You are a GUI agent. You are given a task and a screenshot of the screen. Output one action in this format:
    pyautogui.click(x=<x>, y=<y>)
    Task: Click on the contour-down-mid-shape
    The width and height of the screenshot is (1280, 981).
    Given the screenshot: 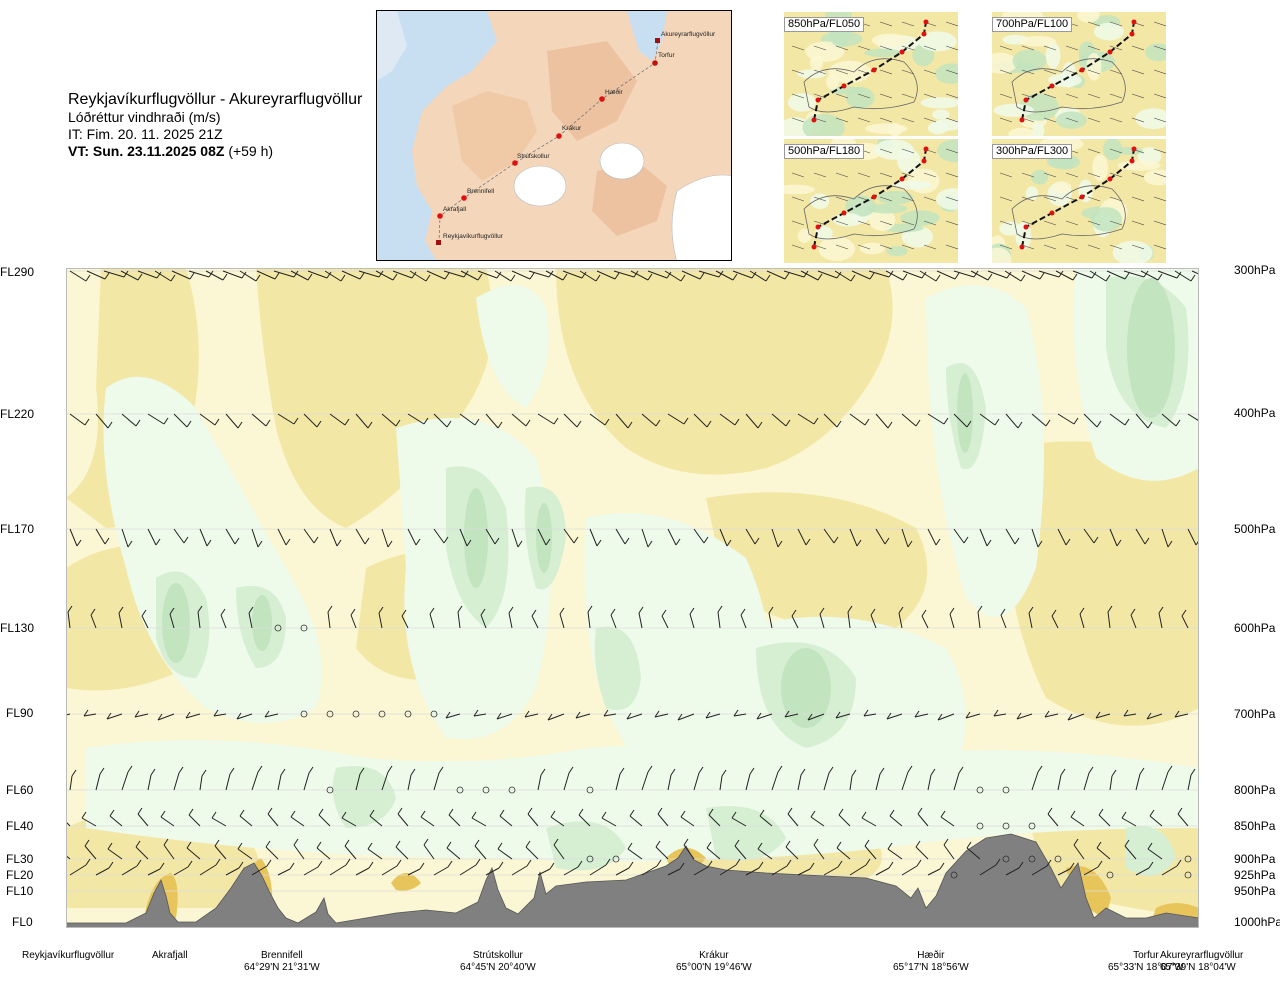 What is the action you would take?
    pyautogui.click(x=586, y=846)
    